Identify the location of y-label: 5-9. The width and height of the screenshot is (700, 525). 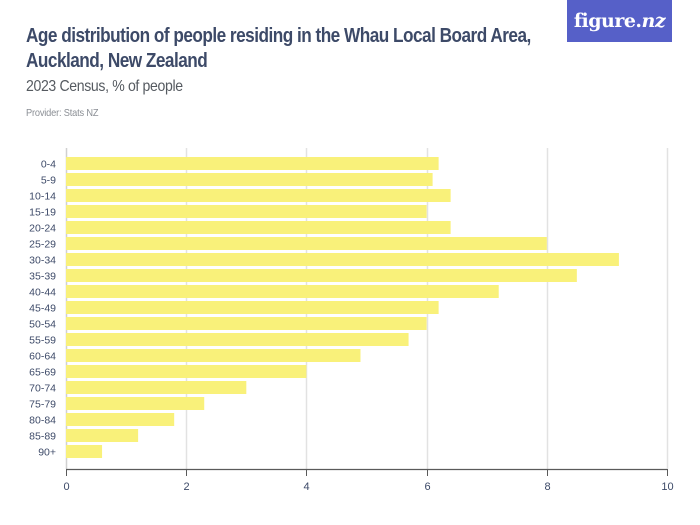
(48, 180).